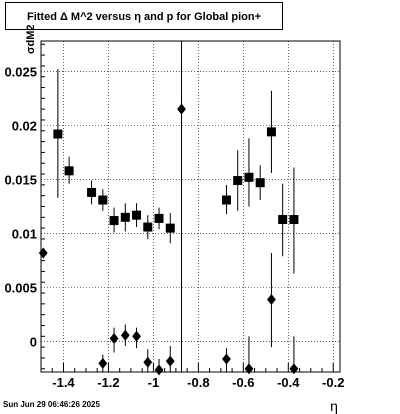 Image resolution: width=400 pixels, height=414 pixels. I want to click on footer-timestamp: Sun Jun 29 06:46:26 2025, so click(51, 404).